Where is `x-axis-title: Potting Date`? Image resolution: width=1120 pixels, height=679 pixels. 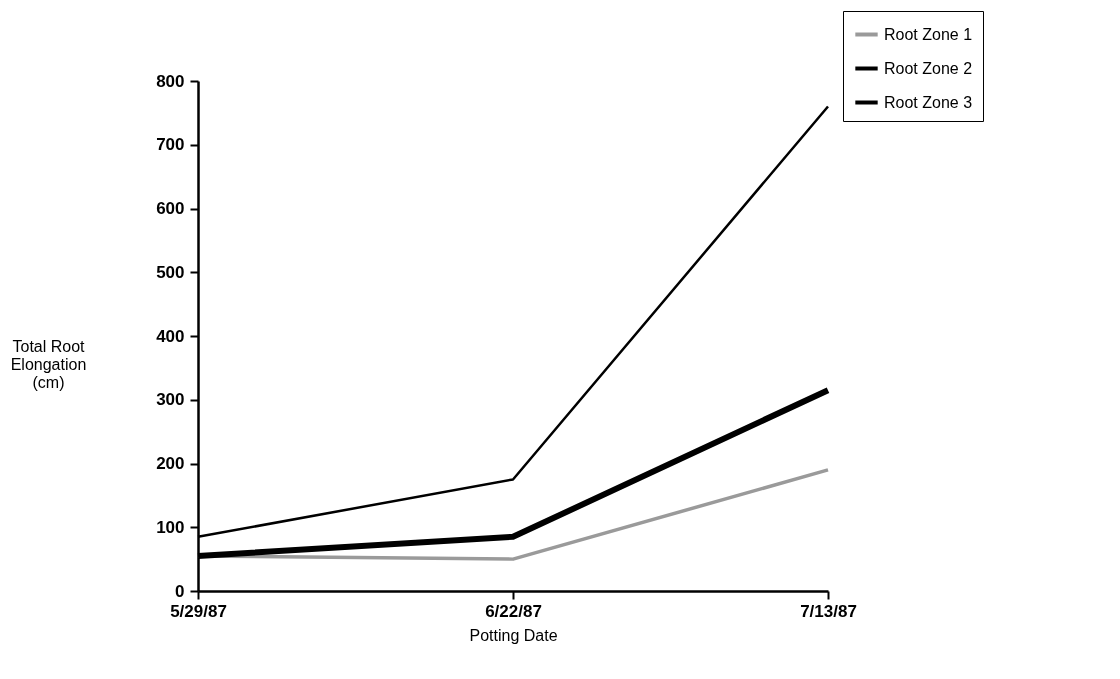 x-axis-title: Potting Date is located at coordinates (513, 635).